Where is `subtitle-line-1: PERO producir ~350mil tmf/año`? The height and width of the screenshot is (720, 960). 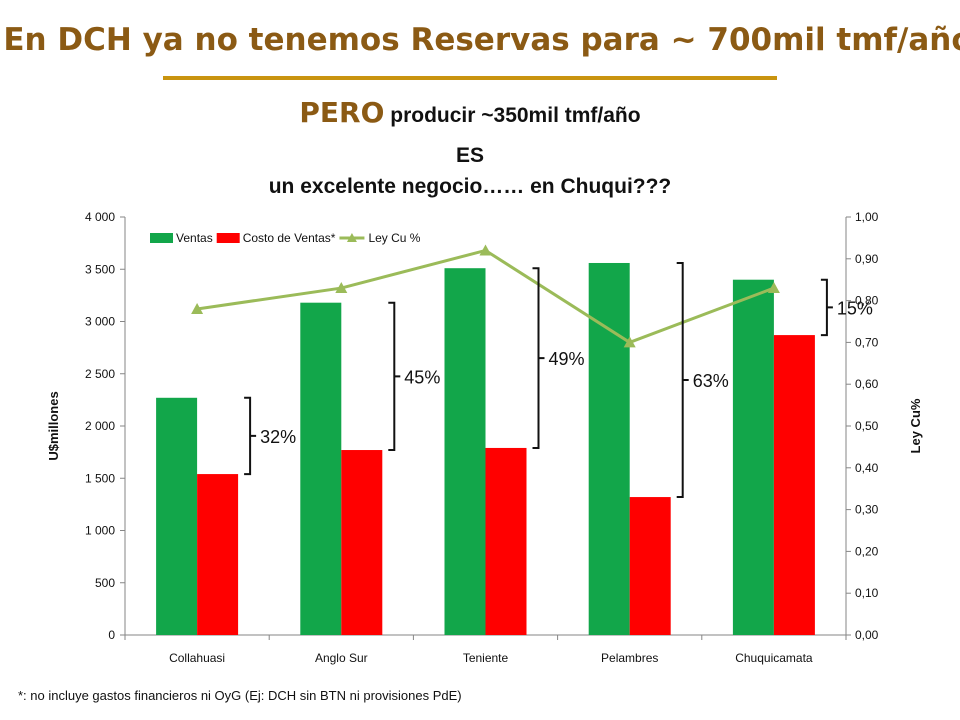 subtitle-line-1: PERO producir ~350mil tmf/año is located at coordinates (470, 112).